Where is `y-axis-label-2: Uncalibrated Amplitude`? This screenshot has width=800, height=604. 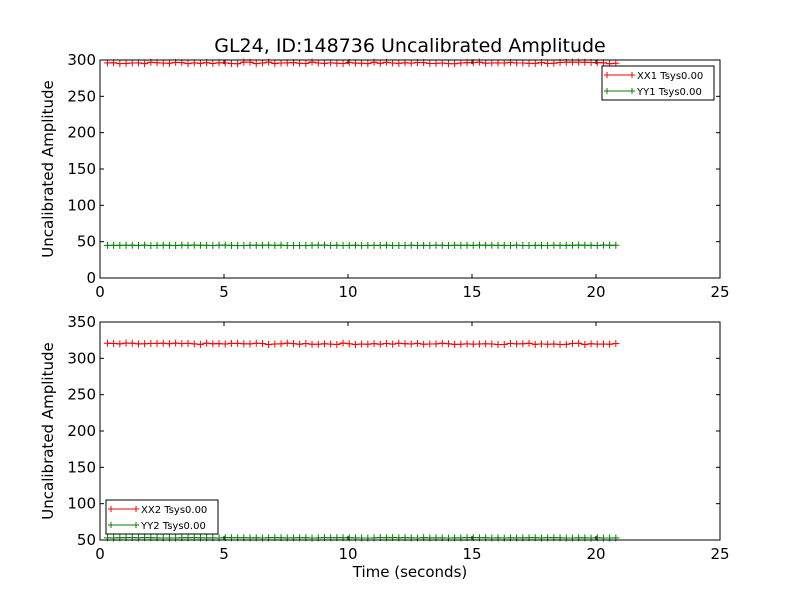
y-axis-label-2: Uncalibrated Amplitude is located at coordinates (48, 430).